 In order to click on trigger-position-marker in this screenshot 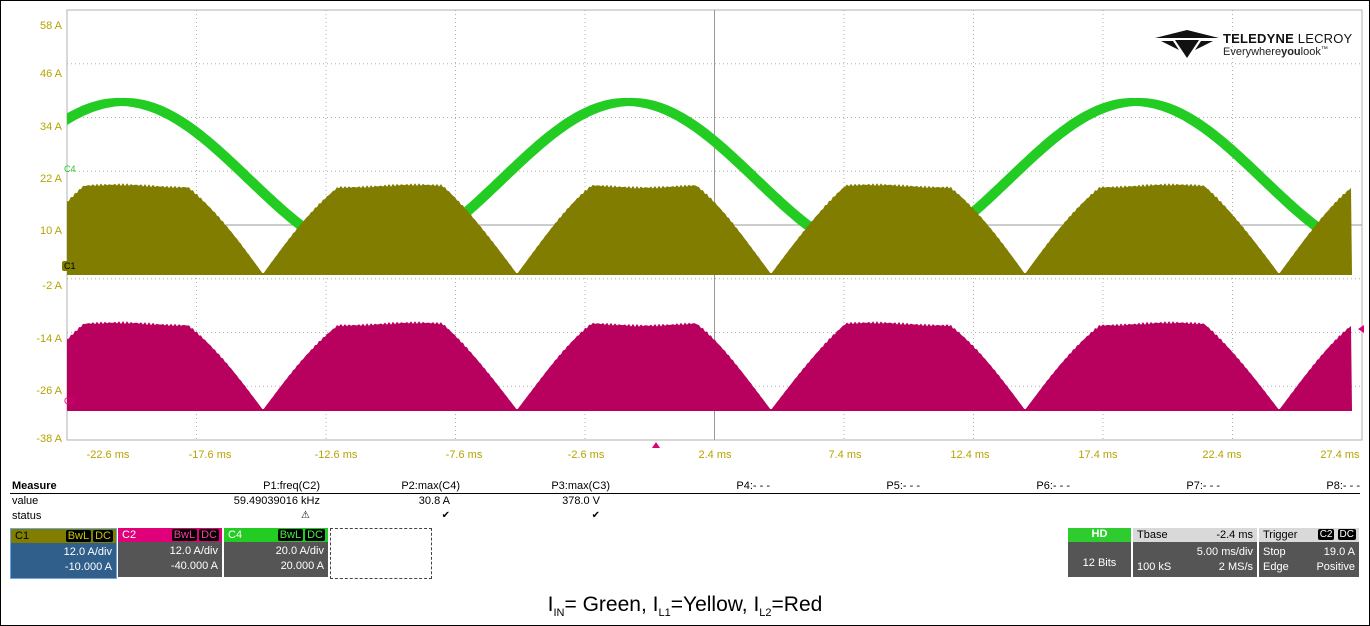, I will do `click(656, 445)`.